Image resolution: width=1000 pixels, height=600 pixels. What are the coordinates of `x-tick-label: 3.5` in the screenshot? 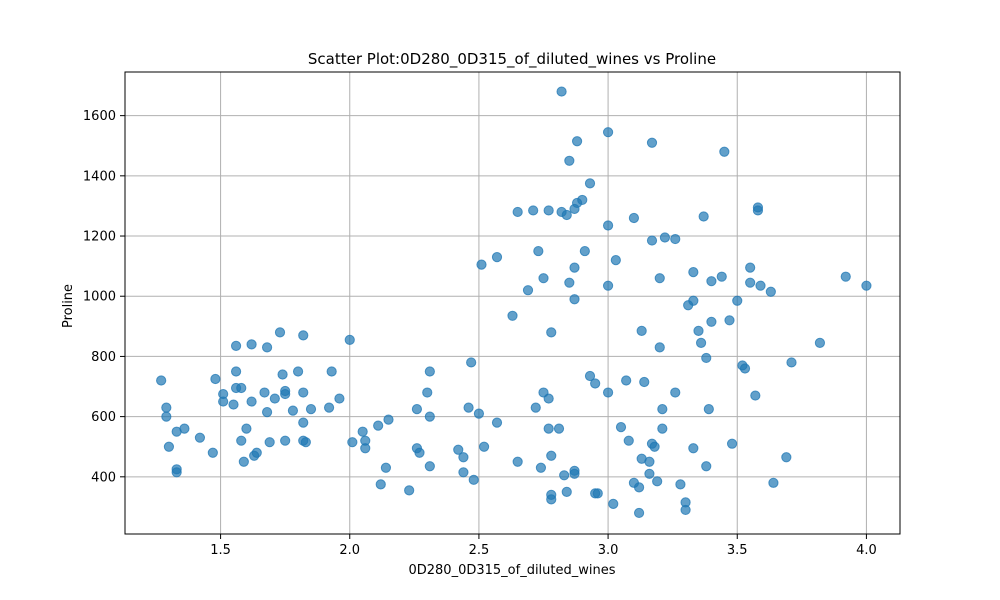 It's located at (737, 550).